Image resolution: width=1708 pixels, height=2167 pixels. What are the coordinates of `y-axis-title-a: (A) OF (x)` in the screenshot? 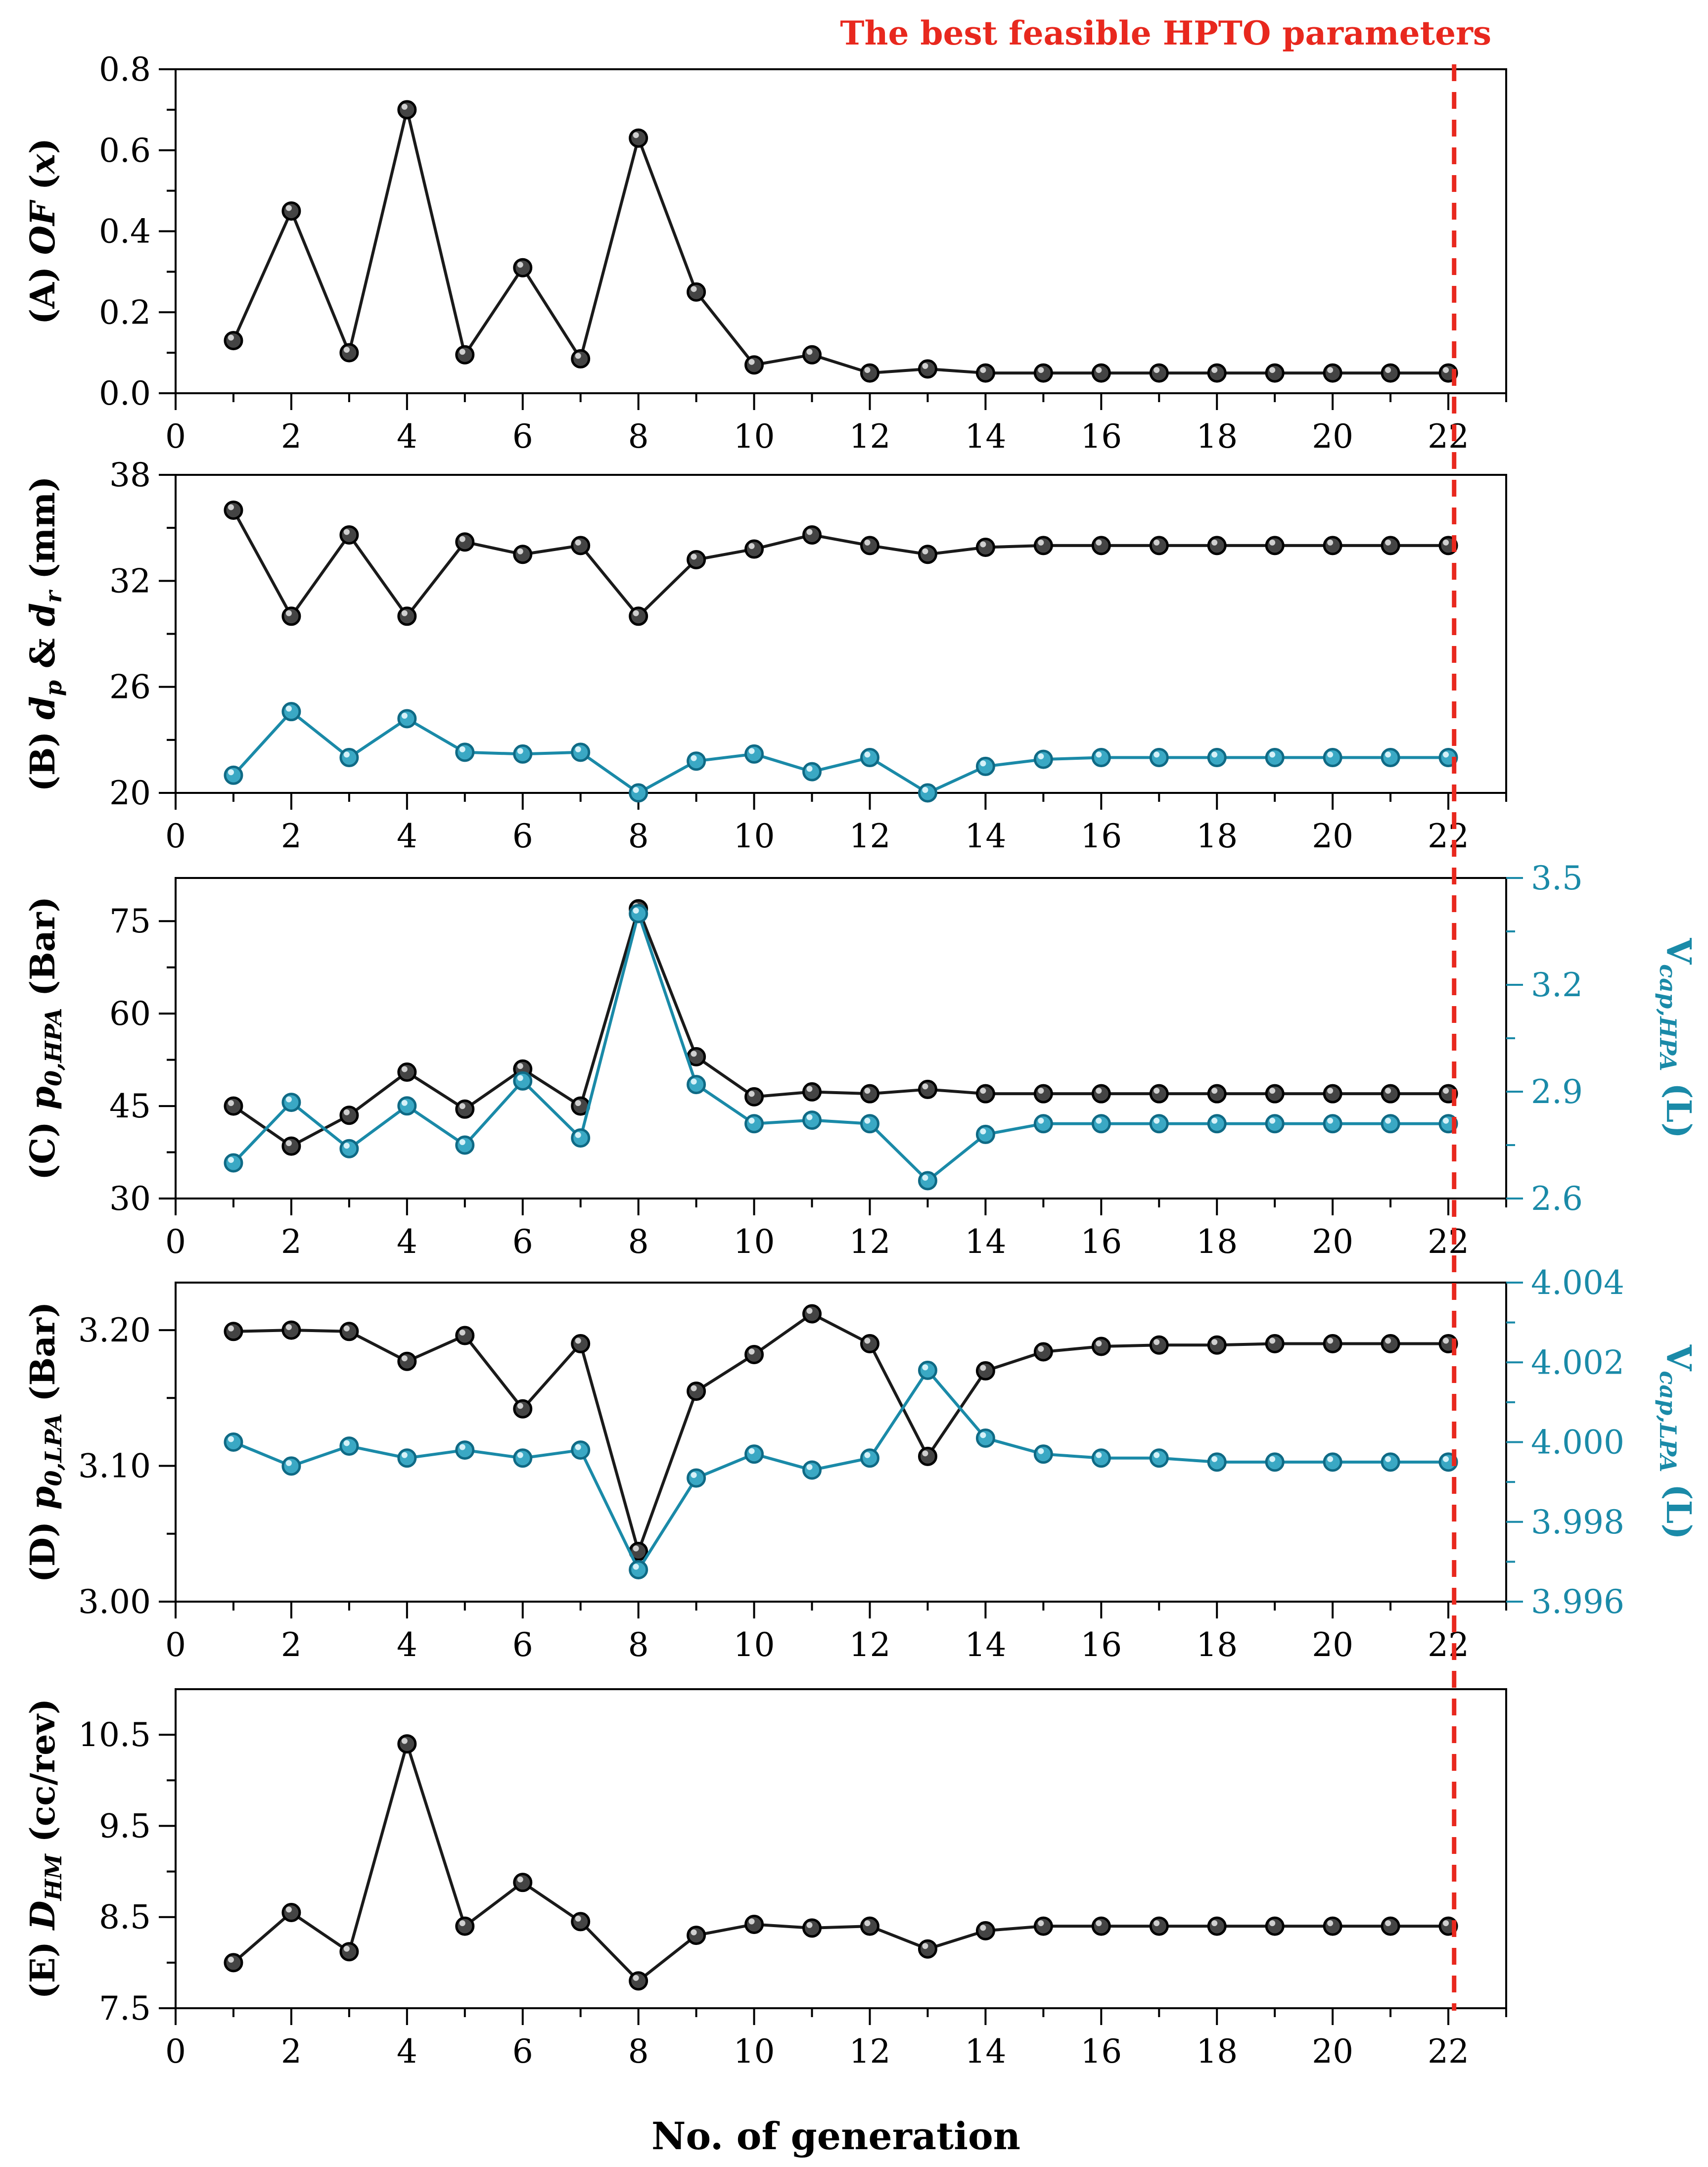 It's located at (43, 231).